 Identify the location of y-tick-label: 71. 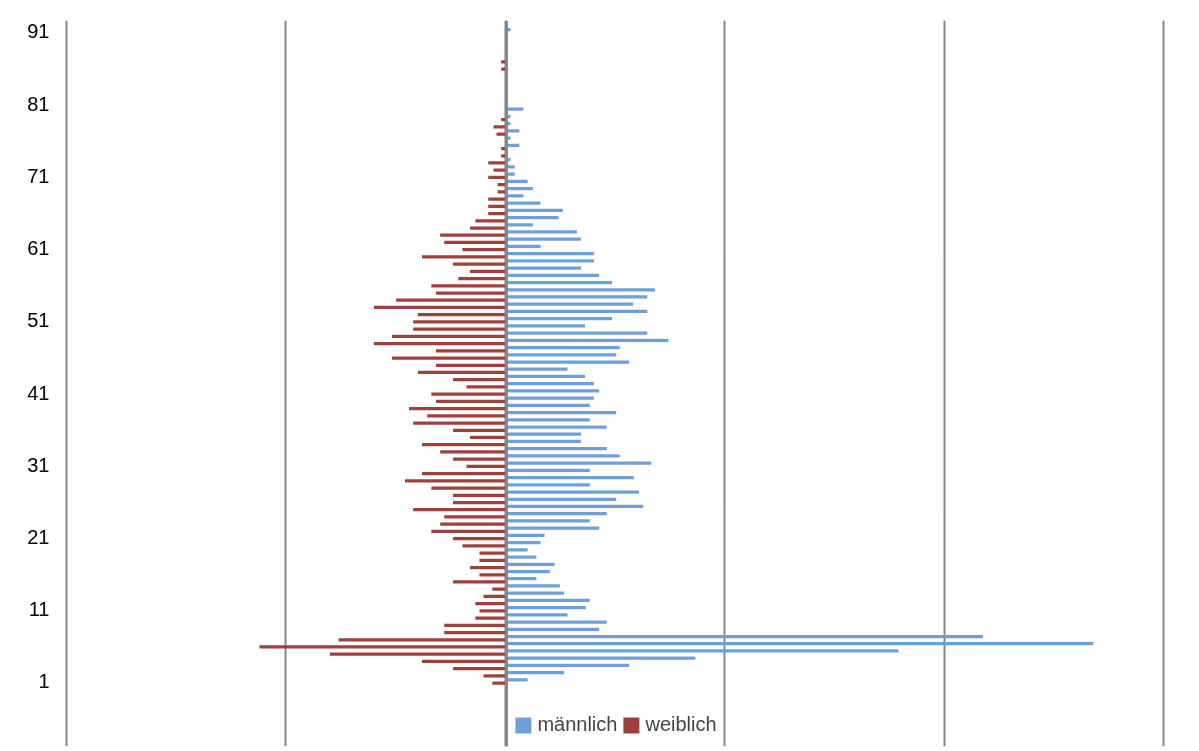
(38, 175).